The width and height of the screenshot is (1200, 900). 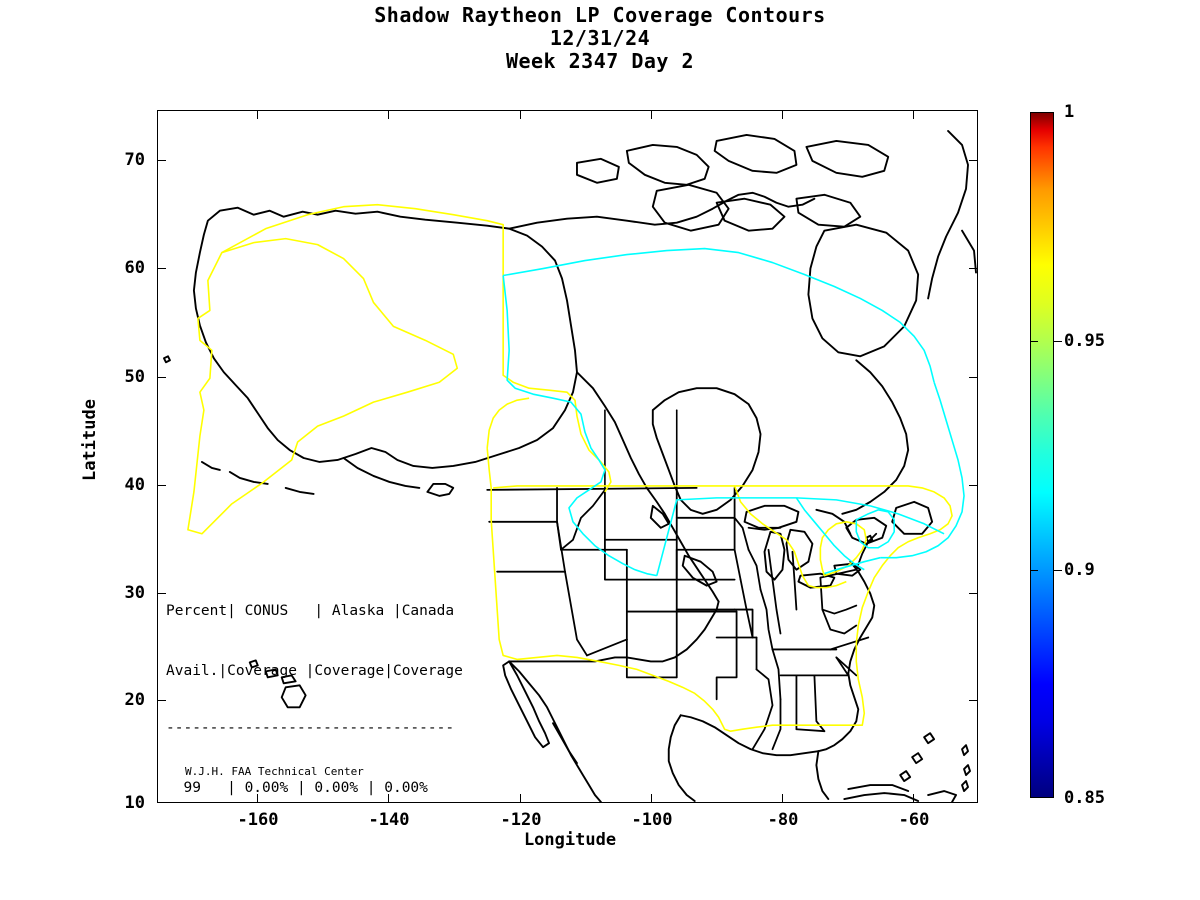 I want to click on cuba-island, so click(x=881, y=797).